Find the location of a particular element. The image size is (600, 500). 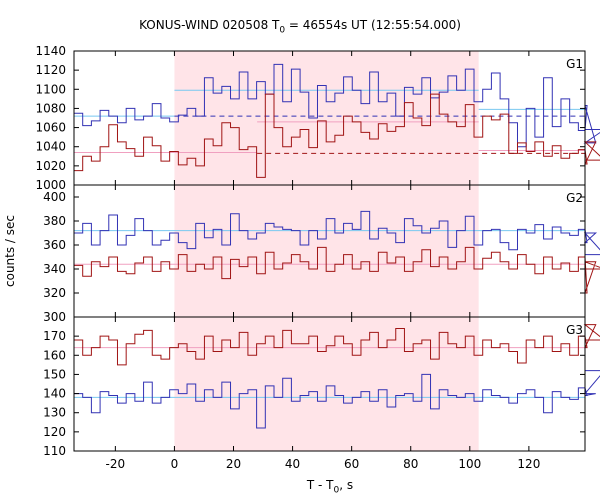

panel-G1-ytick-label: 1040 is located at coordinates (50, 147).